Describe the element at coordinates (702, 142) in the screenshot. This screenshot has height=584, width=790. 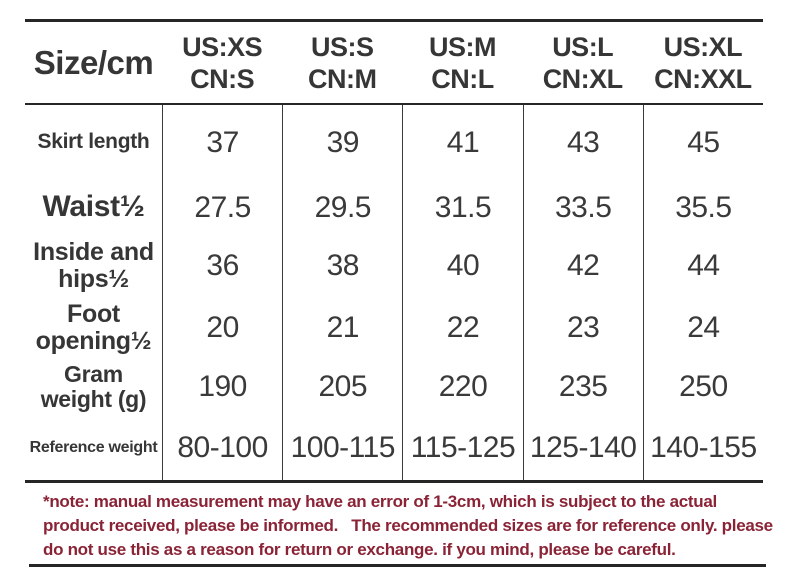
I see `value-cell: 45` at that location.